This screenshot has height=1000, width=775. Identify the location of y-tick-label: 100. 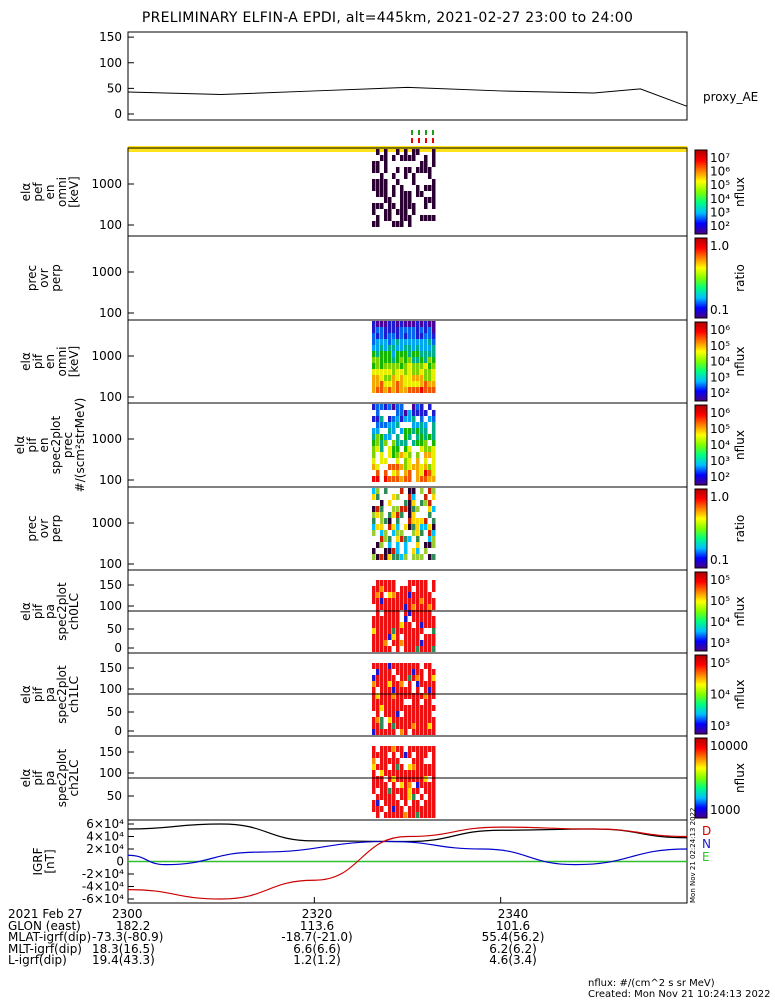
(110, 773).